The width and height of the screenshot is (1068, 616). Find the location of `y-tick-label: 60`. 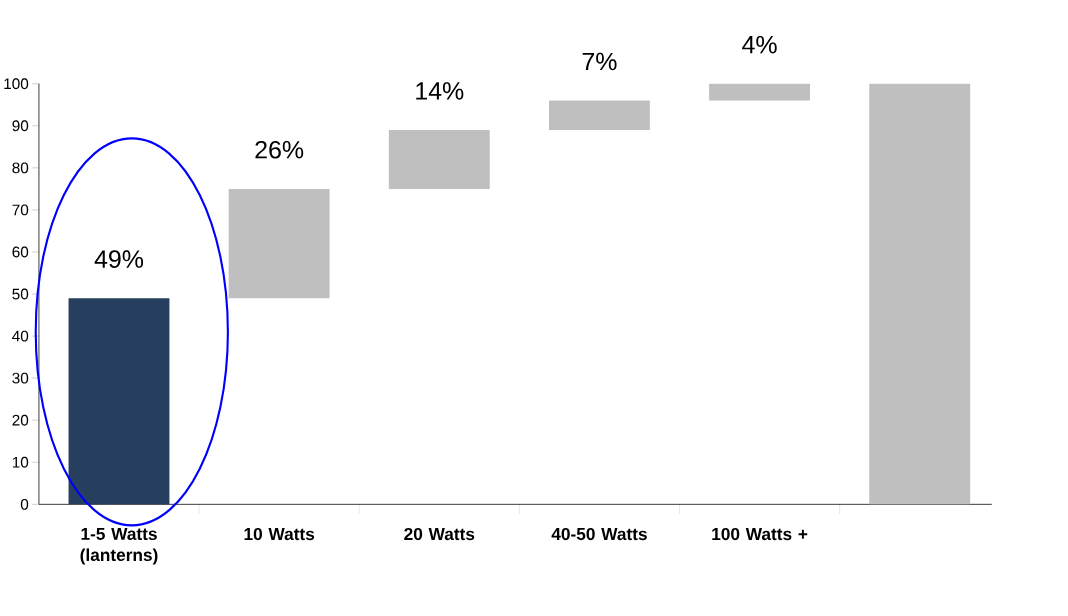

y-tick-label: 60 is located at coordinates (20, 252).